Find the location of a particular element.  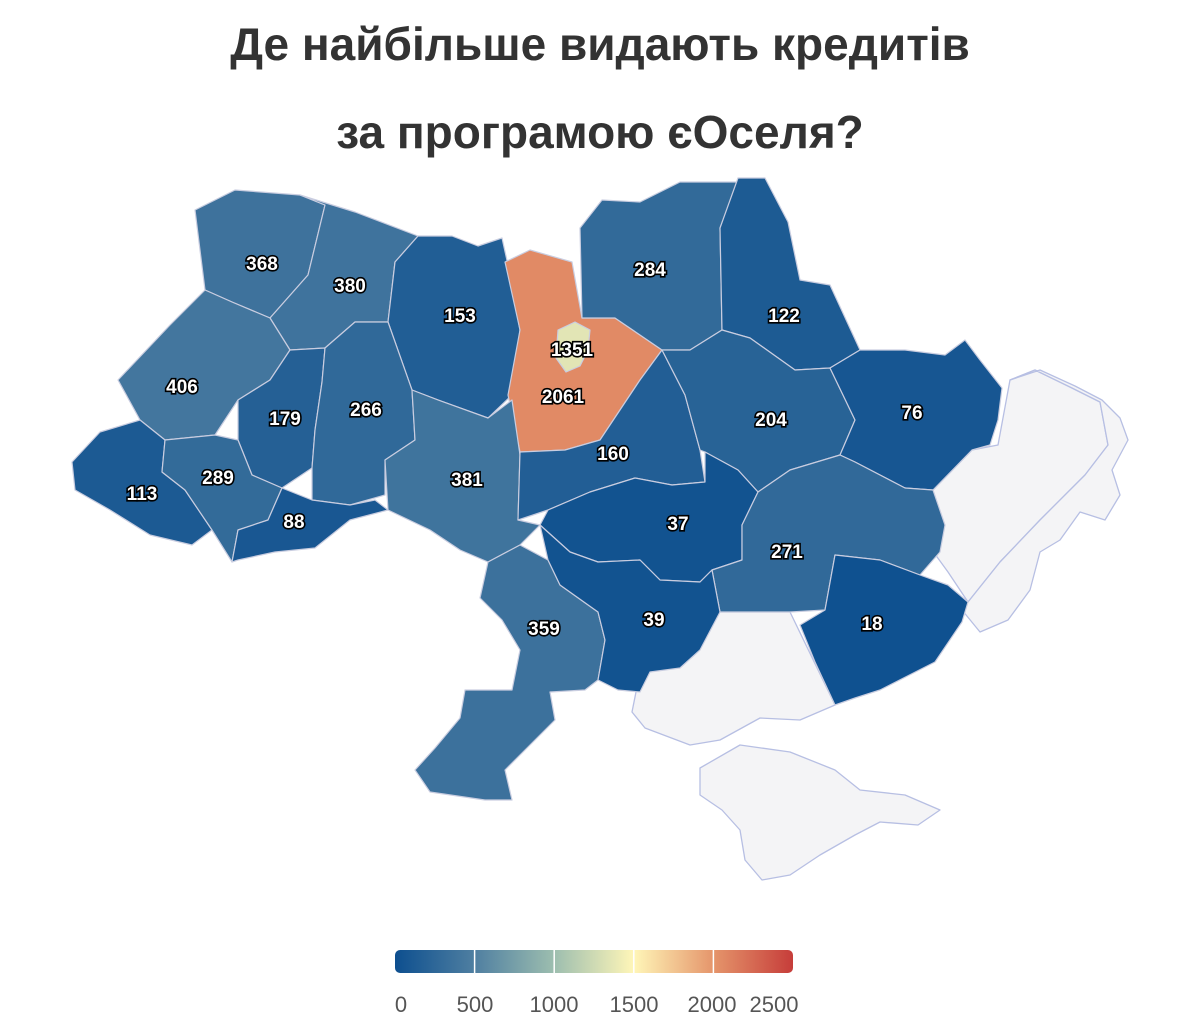

legend-tick-labels: 0 500 1000 1500 2000 2500 is located at coordinates (597, 1004).